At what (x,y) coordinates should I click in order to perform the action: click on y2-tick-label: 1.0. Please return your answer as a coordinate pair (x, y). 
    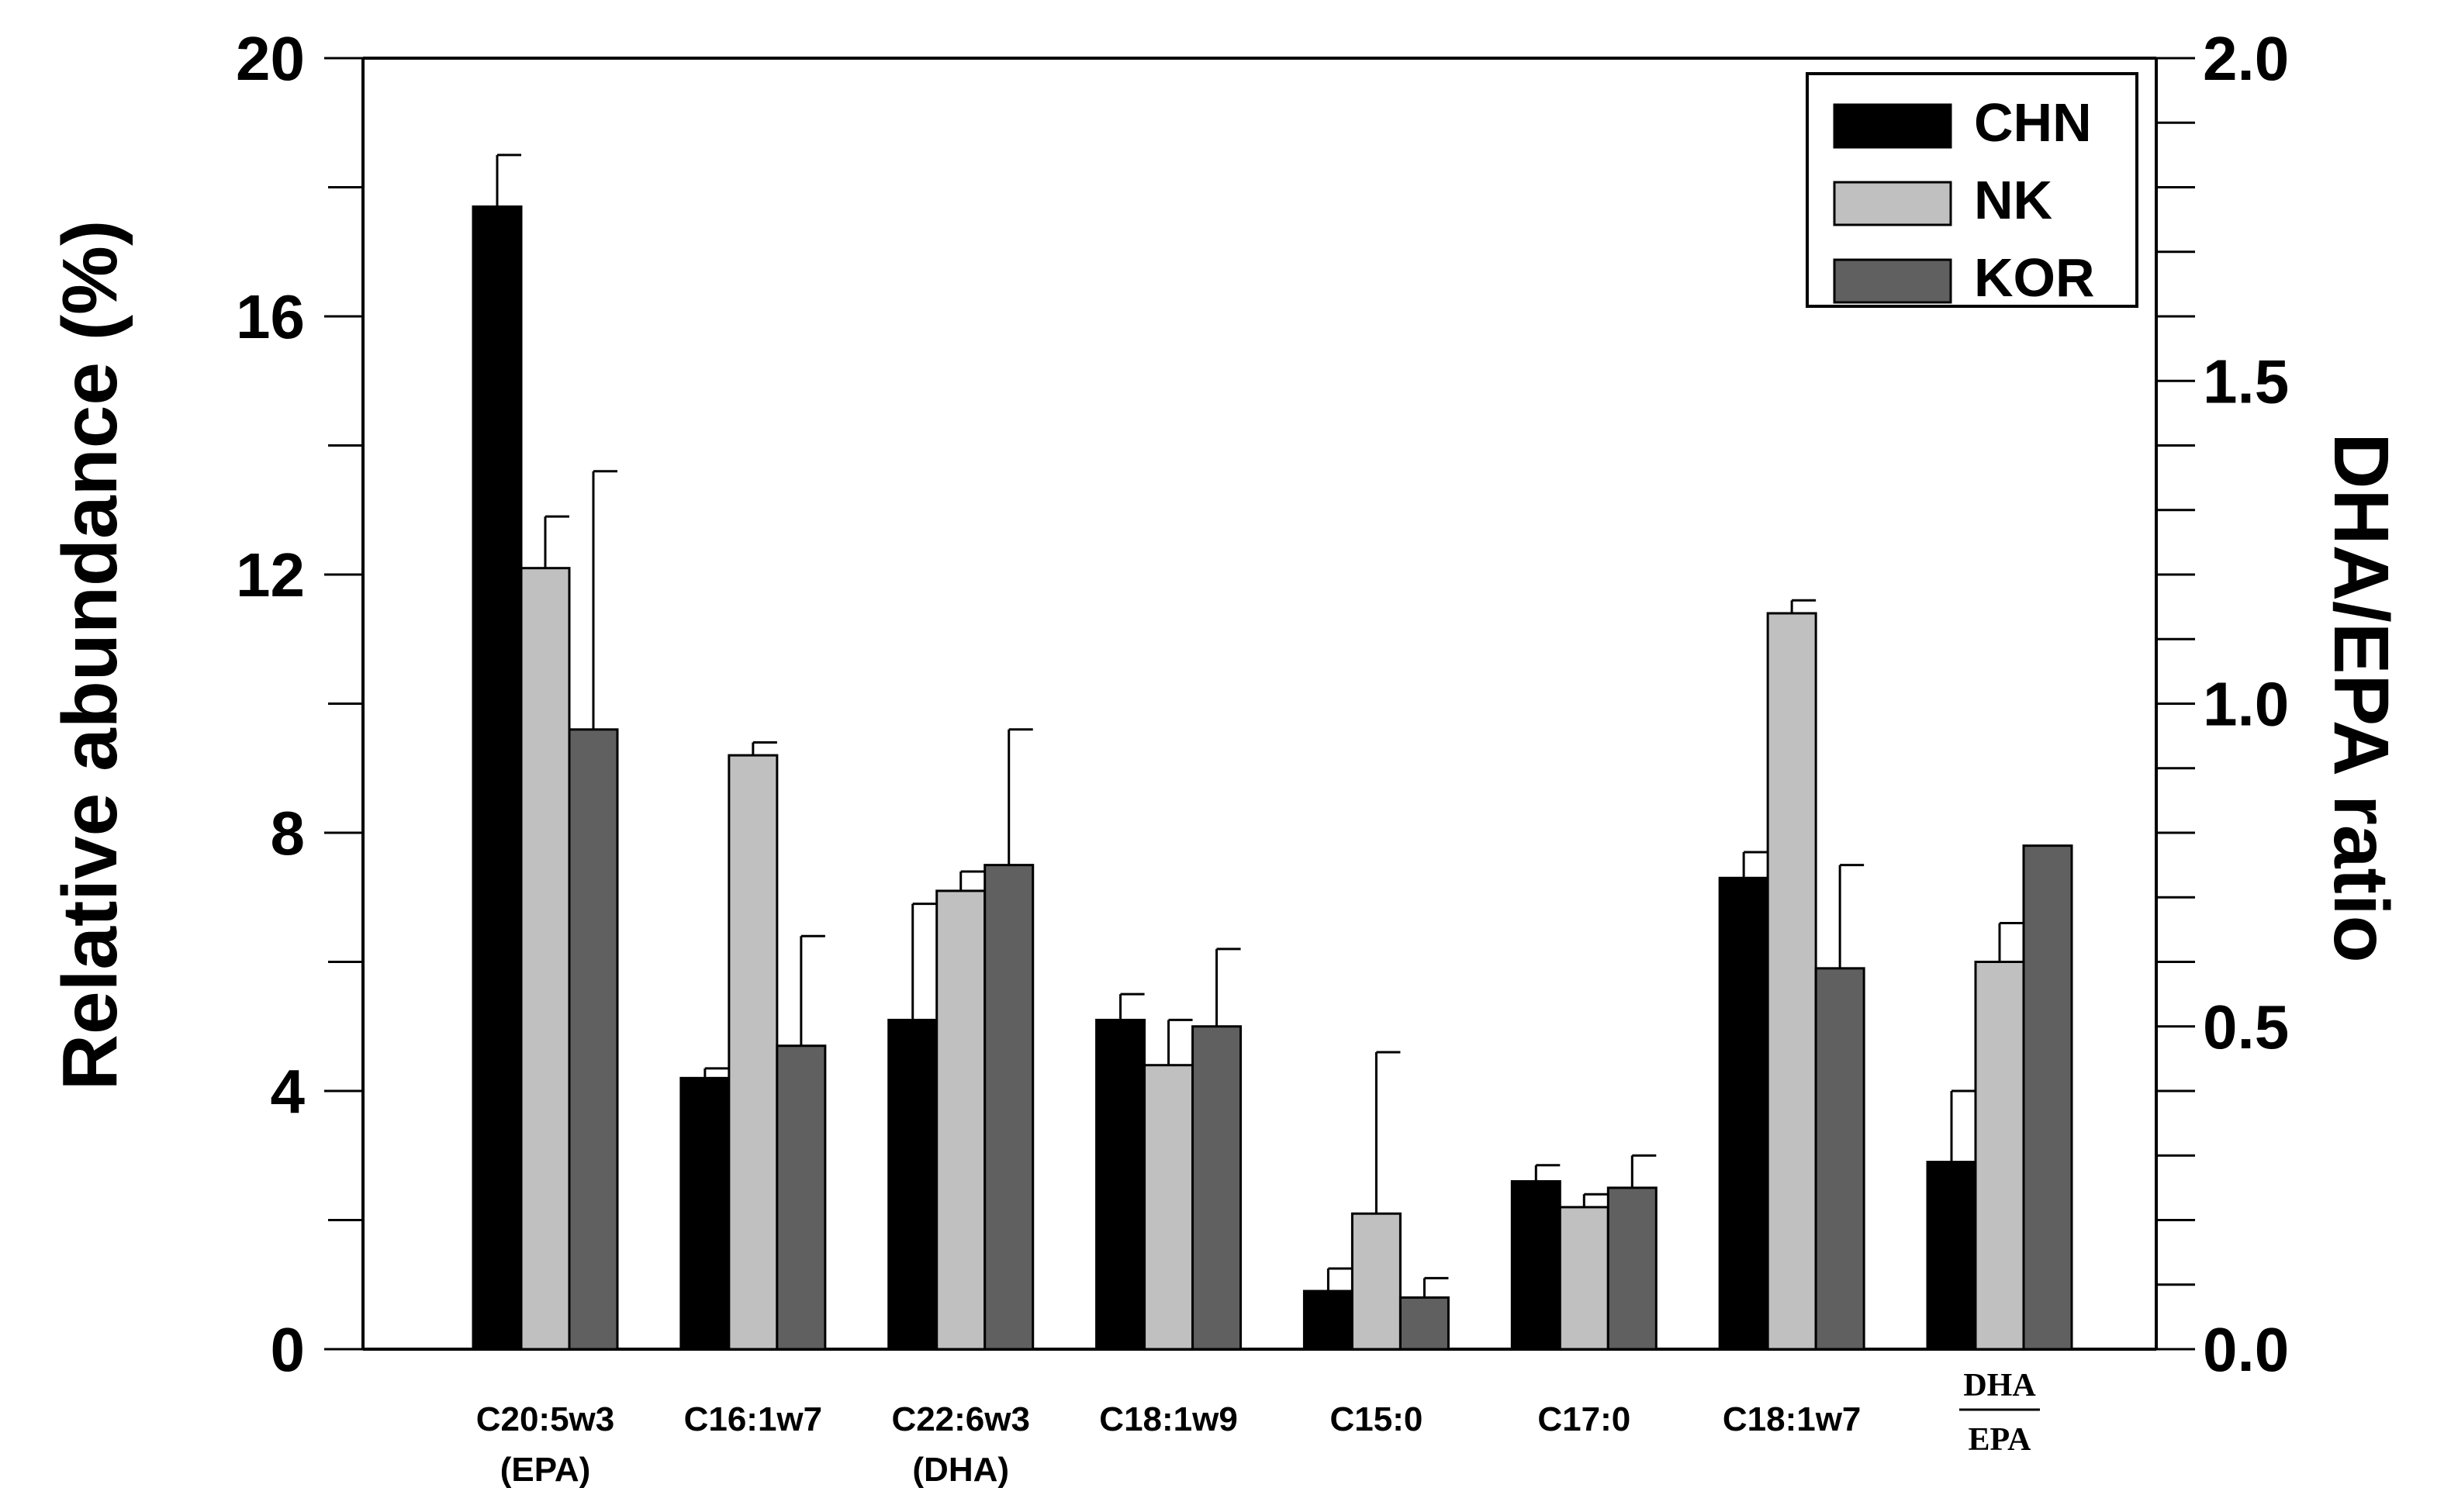
    Looking at the image, I should click on (2246, 704).